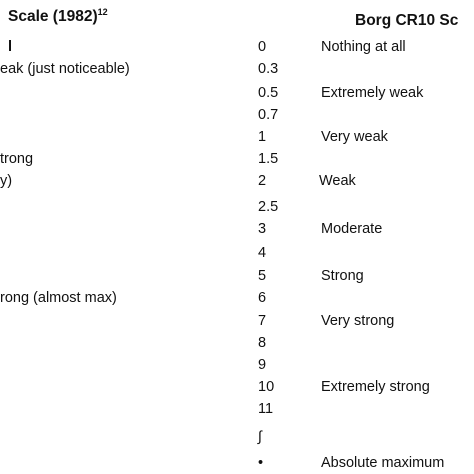  Describe the element at coordinates (268, 207) in the screenshot. I see `rating: 2.5` at that location.